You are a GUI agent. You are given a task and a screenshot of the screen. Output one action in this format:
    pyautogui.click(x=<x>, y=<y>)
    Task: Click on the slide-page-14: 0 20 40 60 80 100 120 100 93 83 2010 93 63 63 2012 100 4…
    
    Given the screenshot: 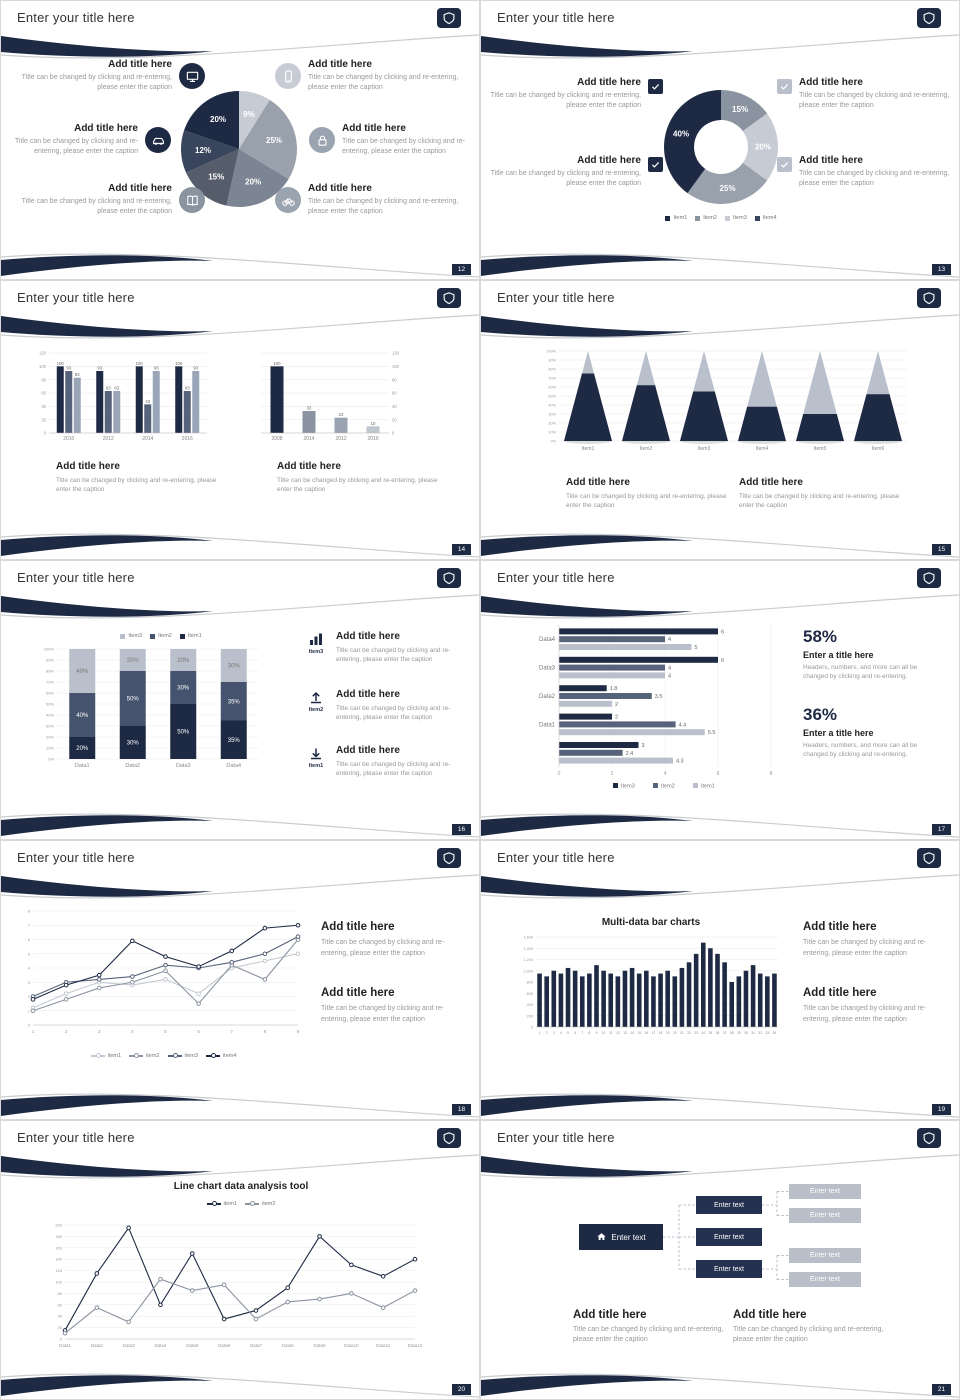 What is the action you would take?
    pyautogui.click(x=240, y=420)
    